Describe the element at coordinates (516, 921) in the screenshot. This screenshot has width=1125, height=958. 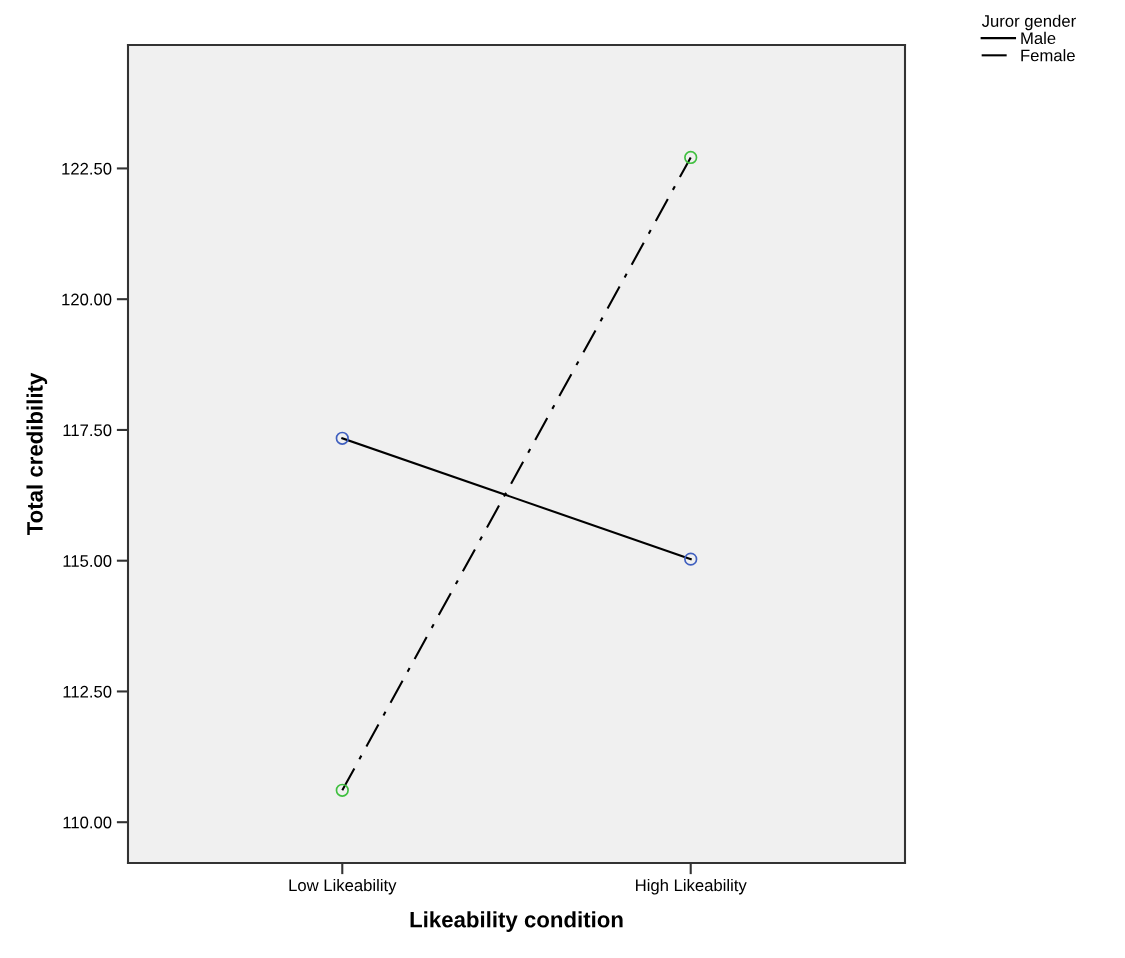
I see `x-axis-title: Likeability condition` at that location.